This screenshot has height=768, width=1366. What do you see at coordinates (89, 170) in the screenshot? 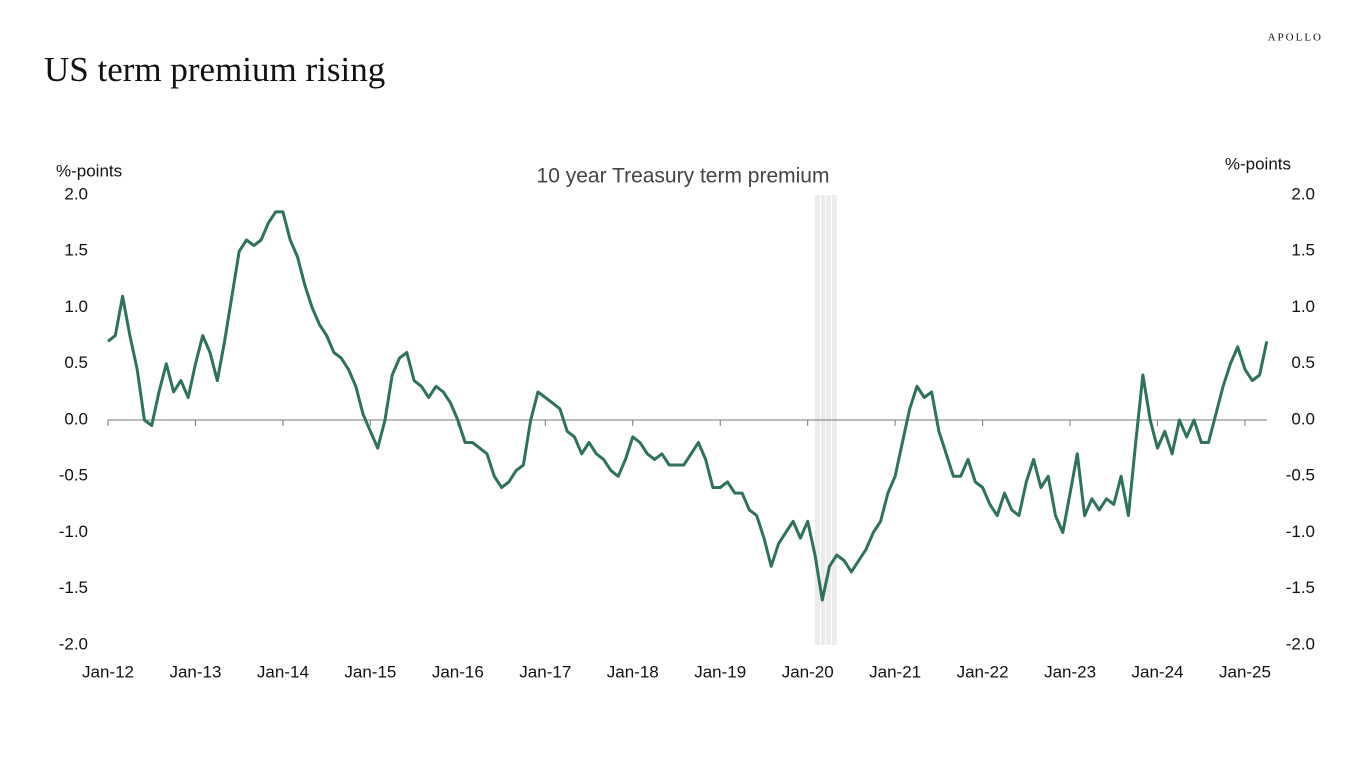
I see `y-axis-label: %-points` at bounding box center [89, 170].